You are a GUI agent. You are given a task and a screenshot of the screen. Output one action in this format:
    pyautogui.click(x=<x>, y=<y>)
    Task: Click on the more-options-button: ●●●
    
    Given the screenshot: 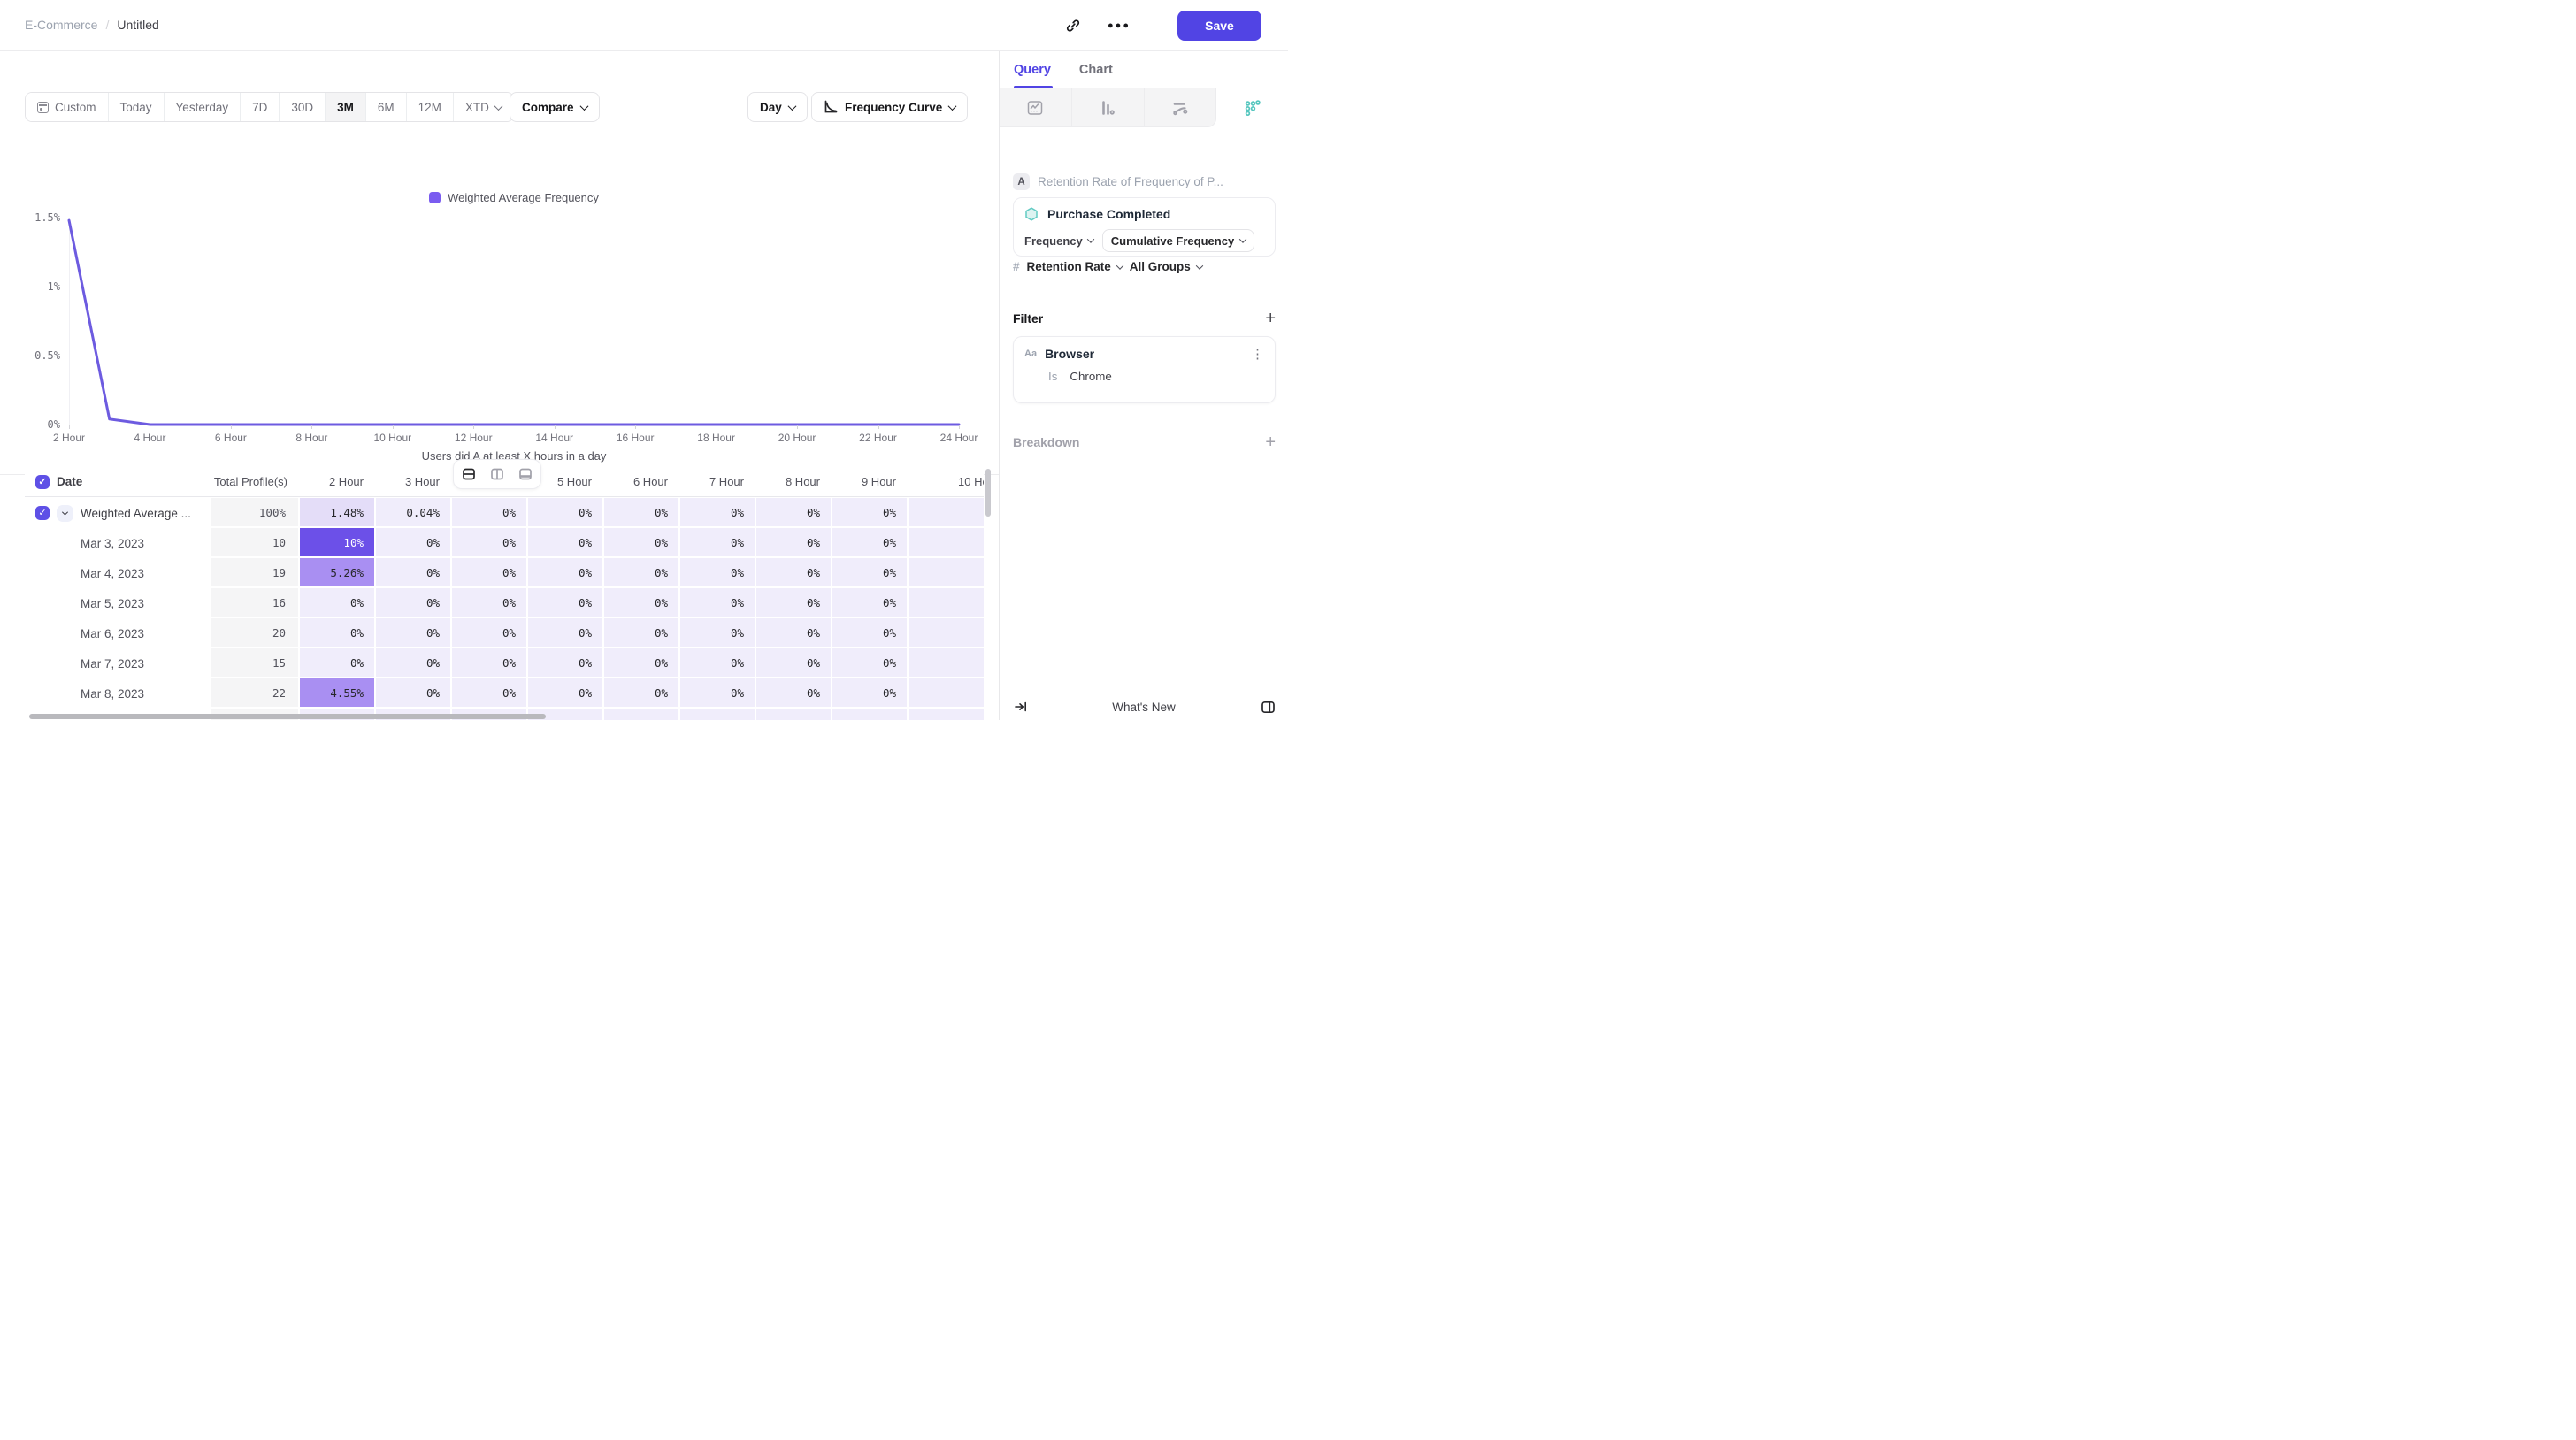 What is the action you would take?
    pyautogui.click(x=1119, y=25)
    